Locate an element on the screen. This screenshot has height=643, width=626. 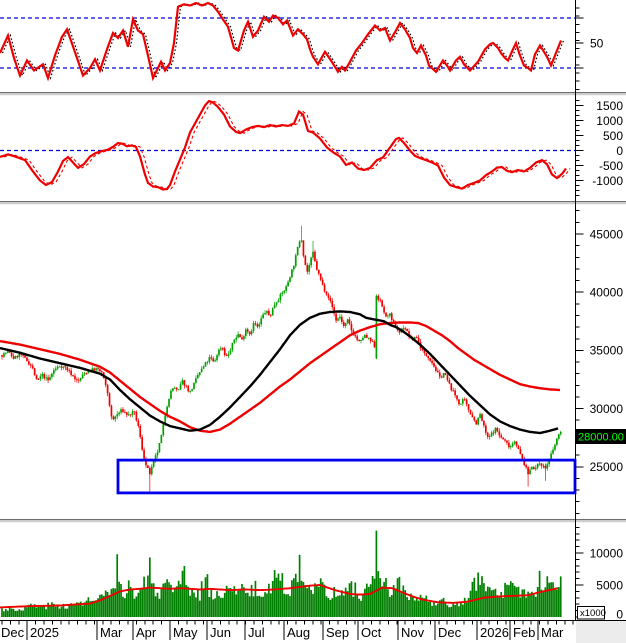
x-axis-label: Feb is located at coordinates (524, 632).